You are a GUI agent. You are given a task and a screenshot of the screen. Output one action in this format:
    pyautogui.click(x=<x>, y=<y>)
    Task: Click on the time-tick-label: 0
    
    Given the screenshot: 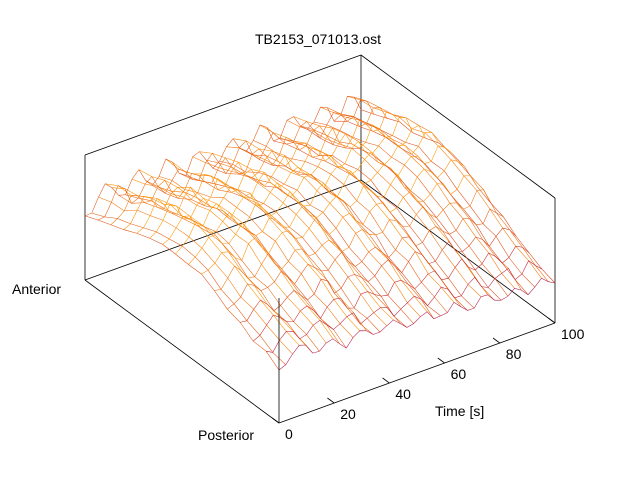 What is the action you would take?
    pyautogui.click(x=289, y=434)
    